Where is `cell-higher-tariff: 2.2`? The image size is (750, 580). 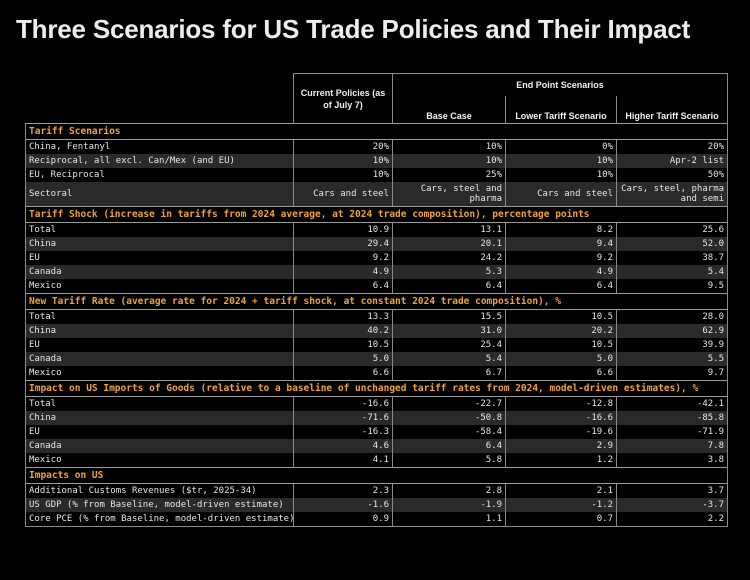
cell-higher-tariff: 2.2 is located at coordinates (672, 519).